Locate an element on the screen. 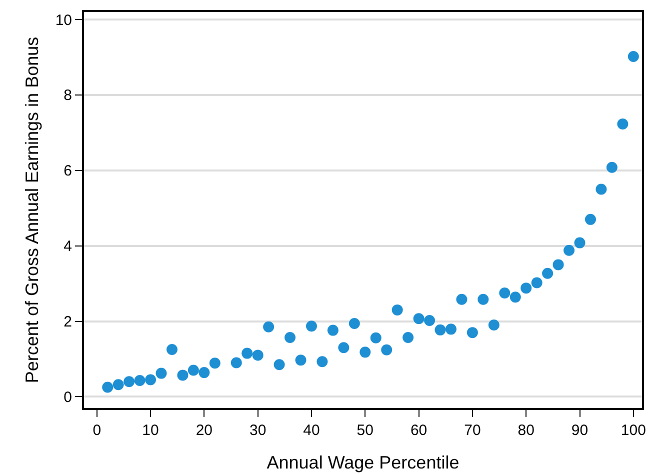  y-axis-title: Percent of Gross Annual Earnings in Bonus is located at coordinates (32, 210).